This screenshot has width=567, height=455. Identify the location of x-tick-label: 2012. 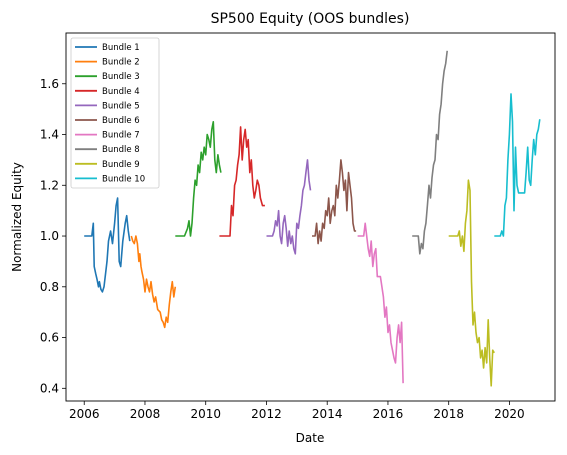
(266, 414).